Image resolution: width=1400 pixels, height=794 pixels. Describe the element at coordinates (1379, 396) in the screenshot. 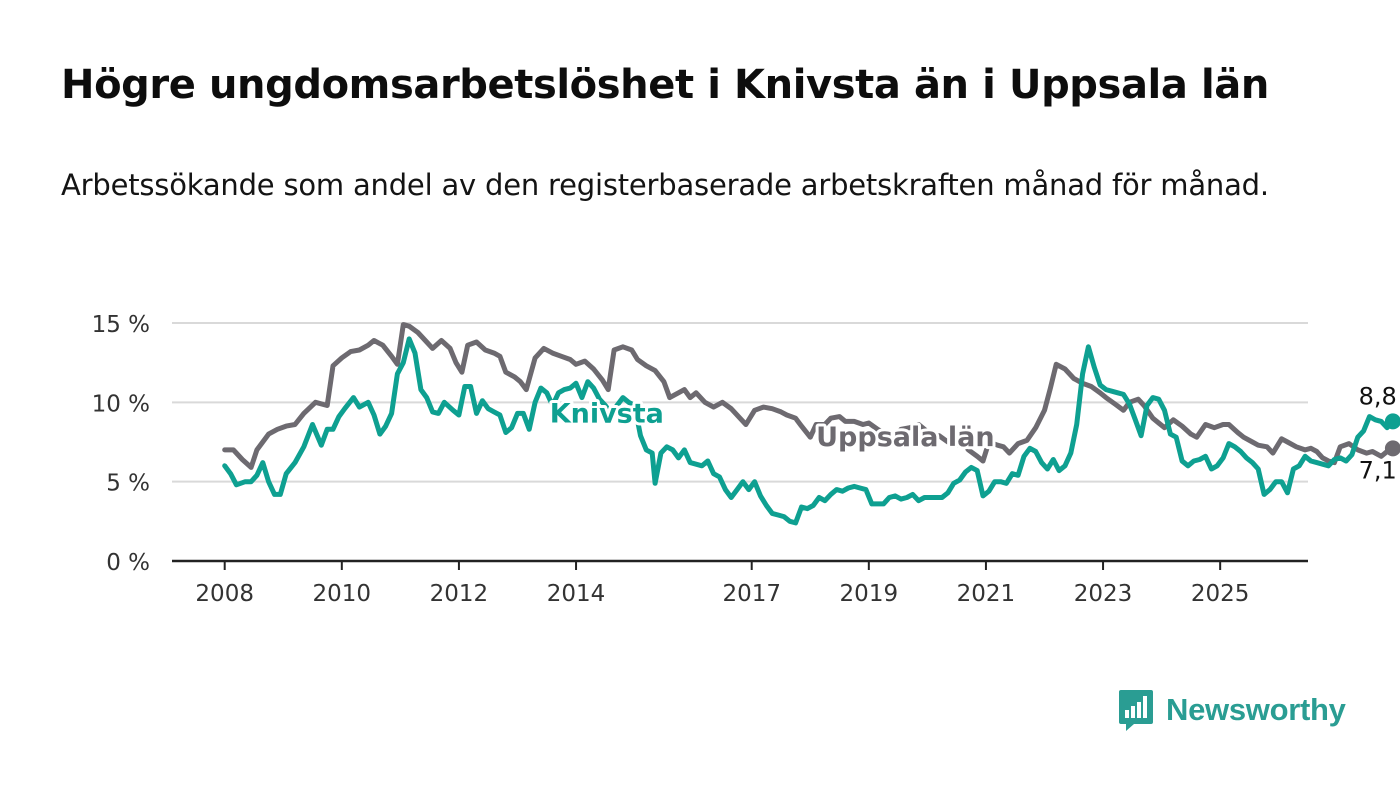

I see `end-value-label-knivsta: 8,8 %` at that location.